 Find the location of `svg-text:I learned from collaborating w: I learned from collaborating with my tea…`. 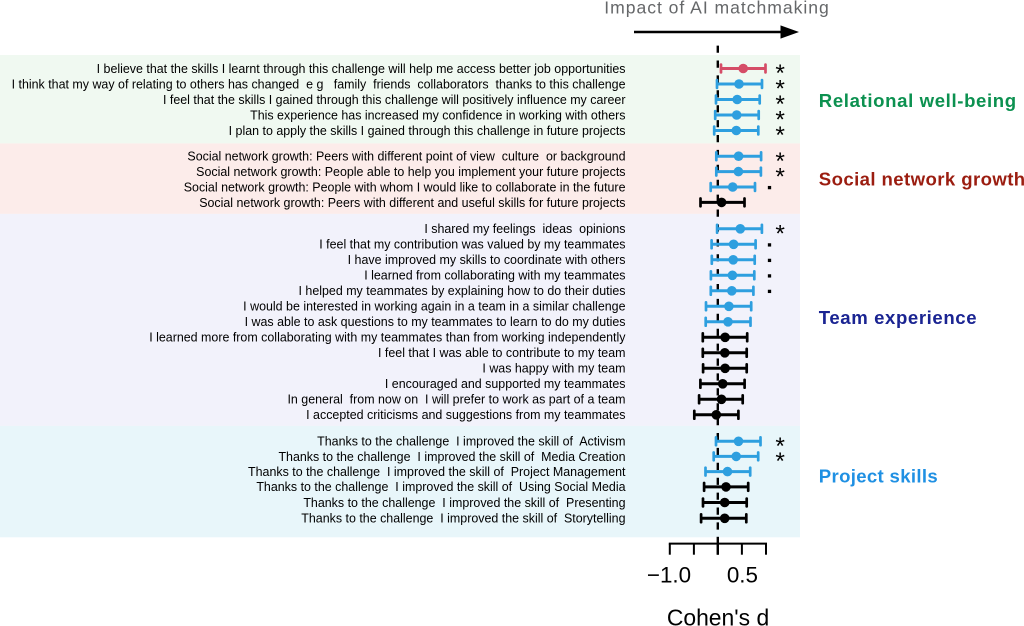

svg-text:I learned from collaborating w: I learned from collaborating with my tea… is located at coordinates (494, 276).